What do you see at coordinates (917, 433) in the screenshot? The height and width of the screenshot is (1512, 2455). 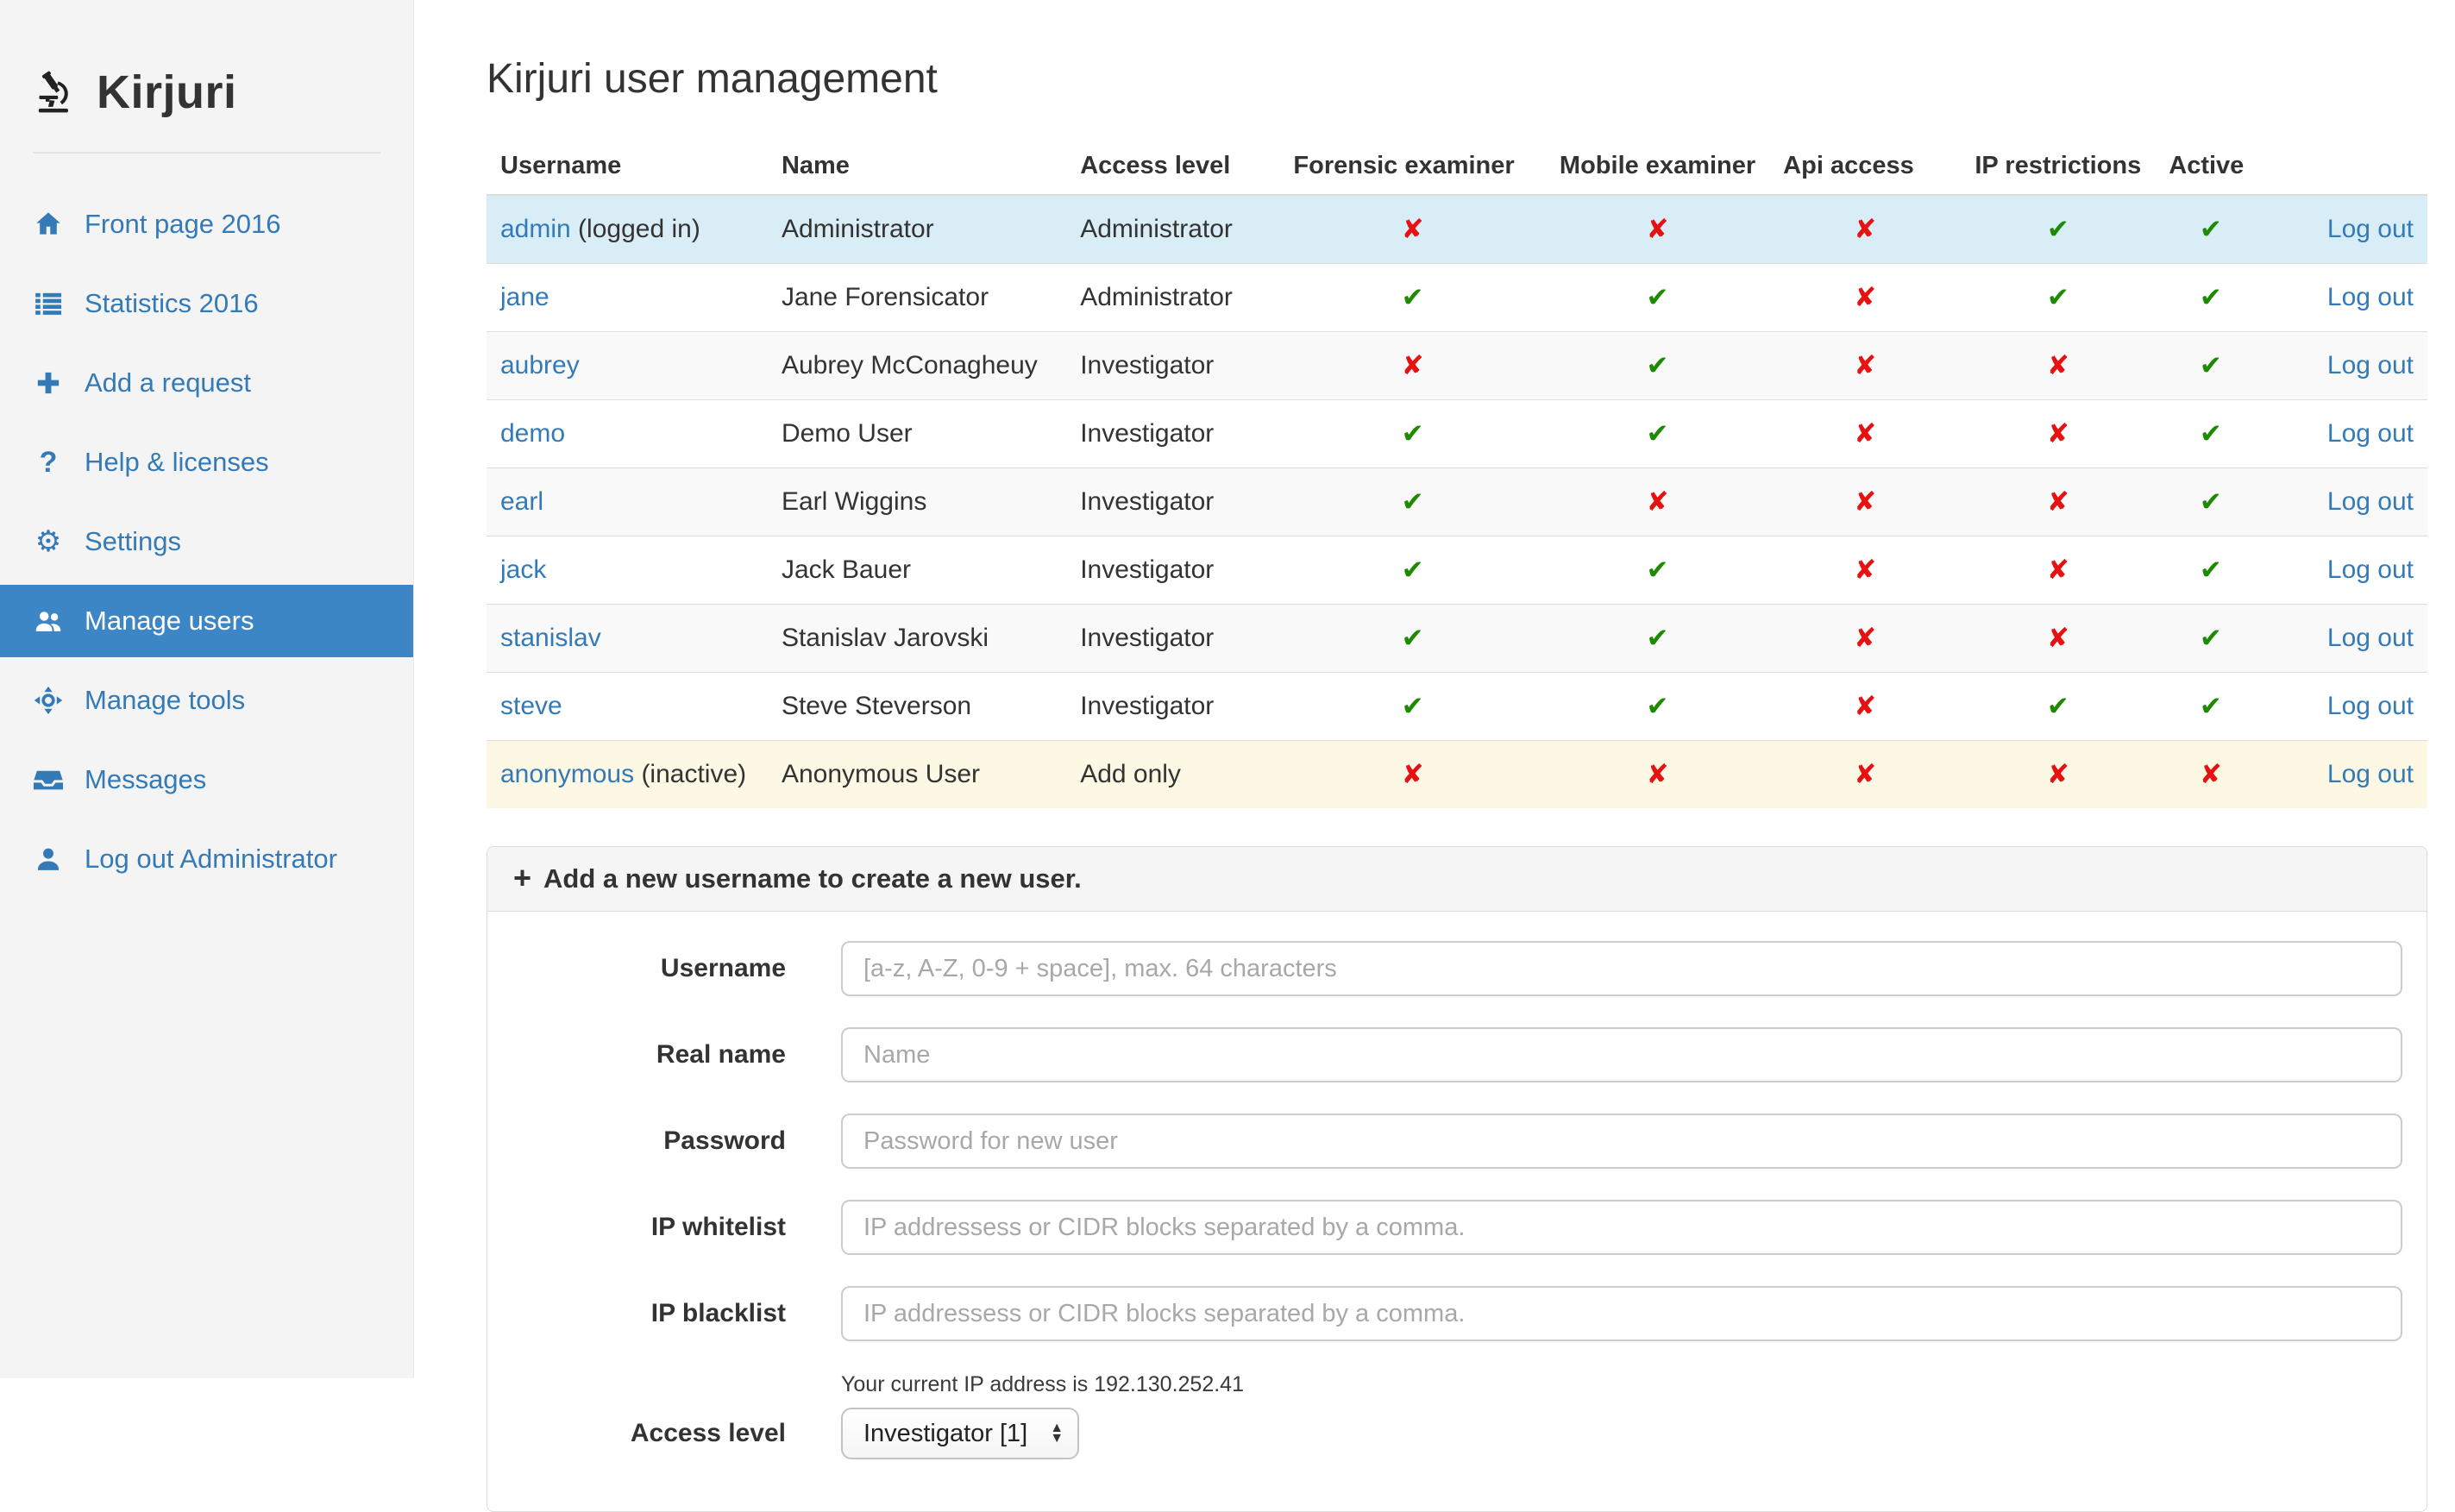 I see `name-cell: Demo User` at bounding box center [917, 433].